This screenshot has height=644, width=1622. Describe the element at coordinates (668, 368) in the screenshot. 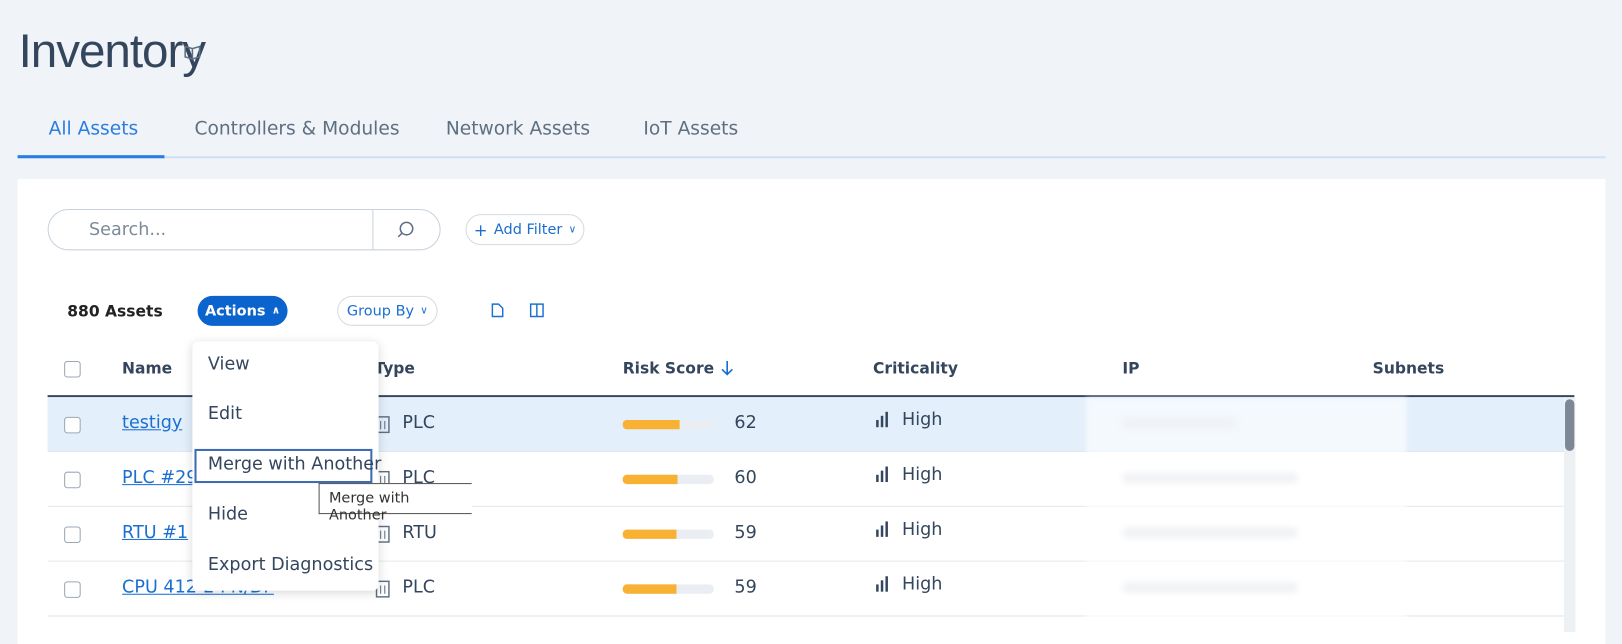

I see `column-header: Risk Score` at that location.